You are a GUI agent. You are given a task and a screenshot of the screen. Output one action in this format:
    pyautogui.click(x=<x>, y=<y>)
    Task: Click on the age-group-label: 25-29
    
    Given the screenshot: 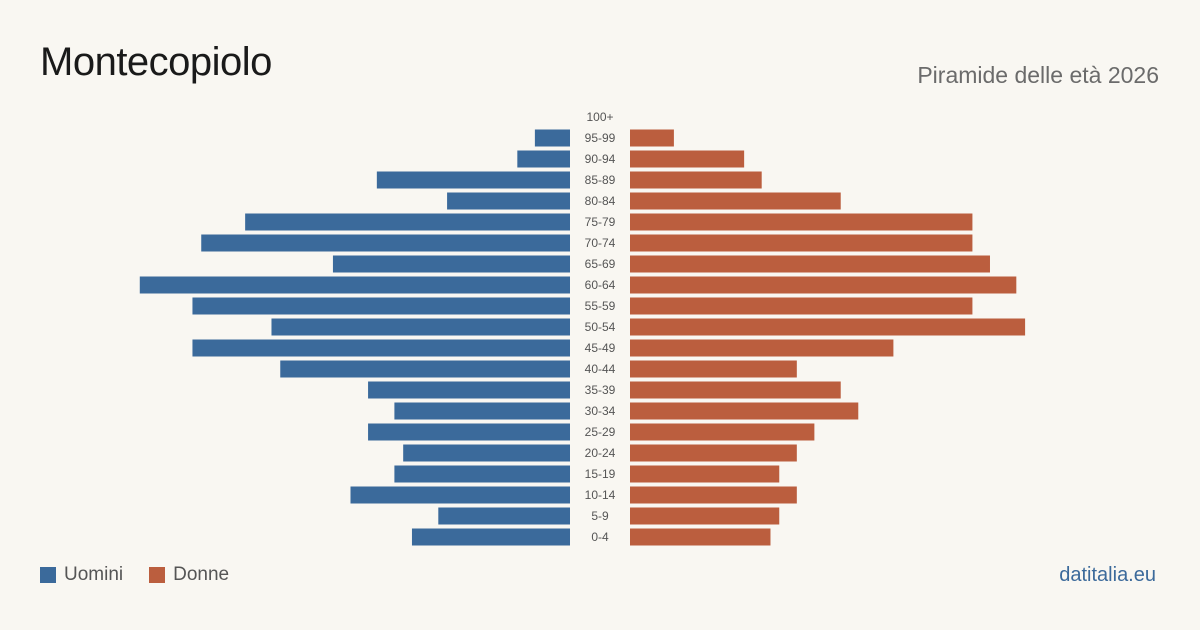 What is the action you would take?
    pyautogui.click(x=600, y=432)
    